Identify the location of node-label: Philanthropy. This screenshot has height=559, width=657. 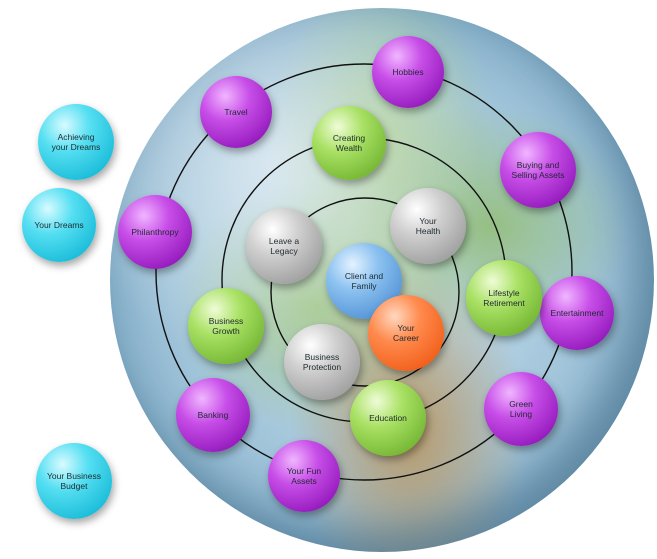
(155, 232).